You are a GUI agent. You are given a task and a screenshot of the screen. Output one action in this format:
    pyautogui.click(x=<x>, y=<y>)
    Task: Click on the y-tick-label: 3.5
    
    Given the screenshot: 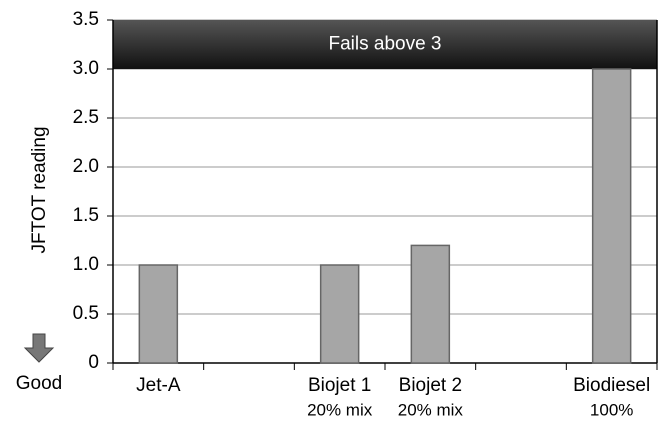 What is the action you would take?
    pyautogui.click(x=86, y=19)
    